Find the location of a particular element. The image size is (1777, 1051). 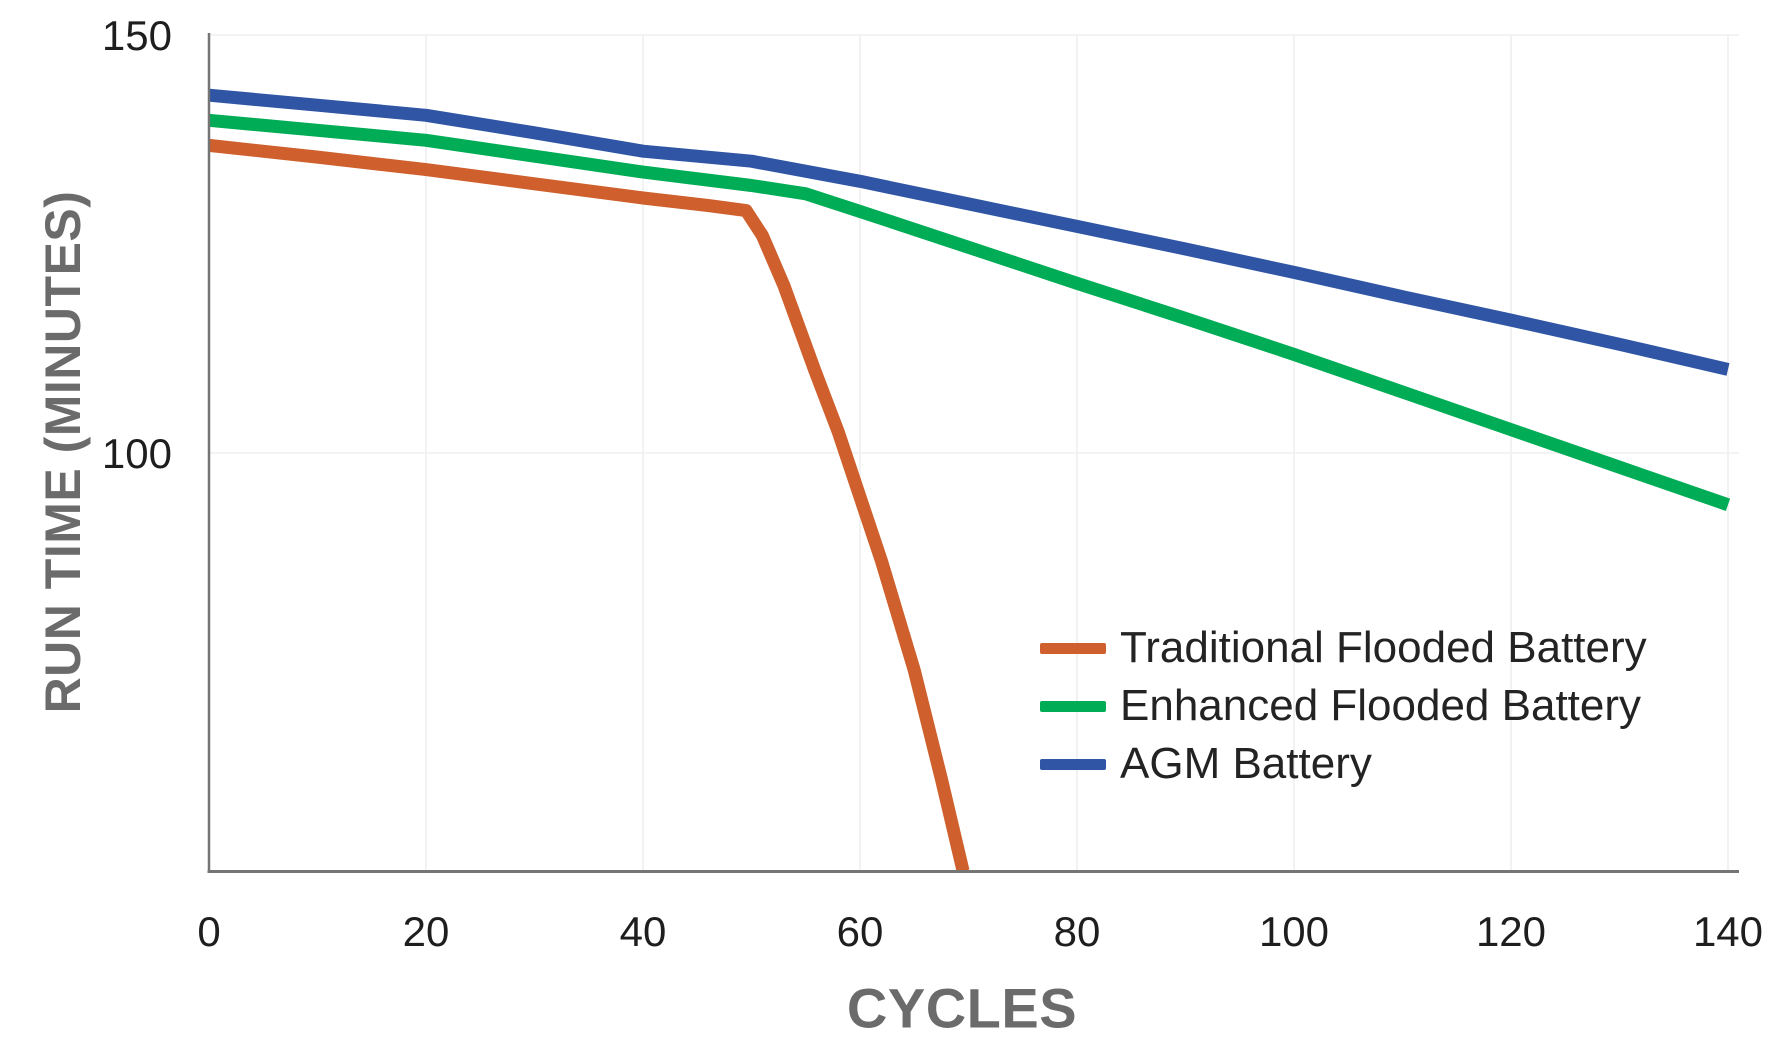

x-tick-label: 140 is located at coordinates (1728, 931).